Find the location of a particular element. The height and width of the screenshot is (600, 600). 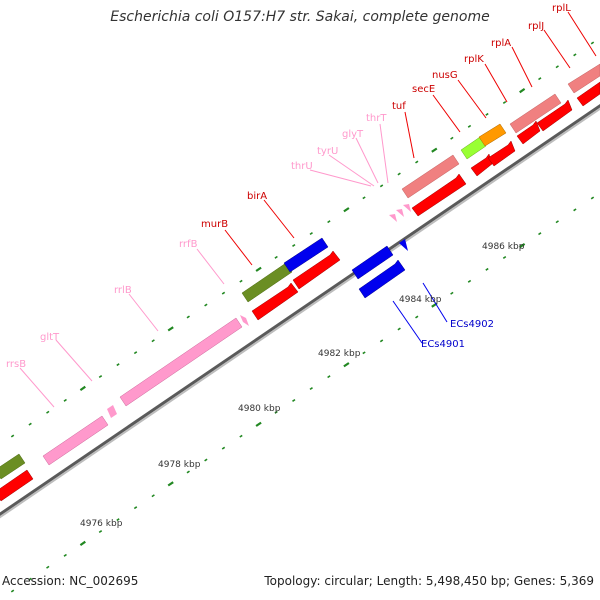

murB-cds-arrow is located at coordinates (275, 301).